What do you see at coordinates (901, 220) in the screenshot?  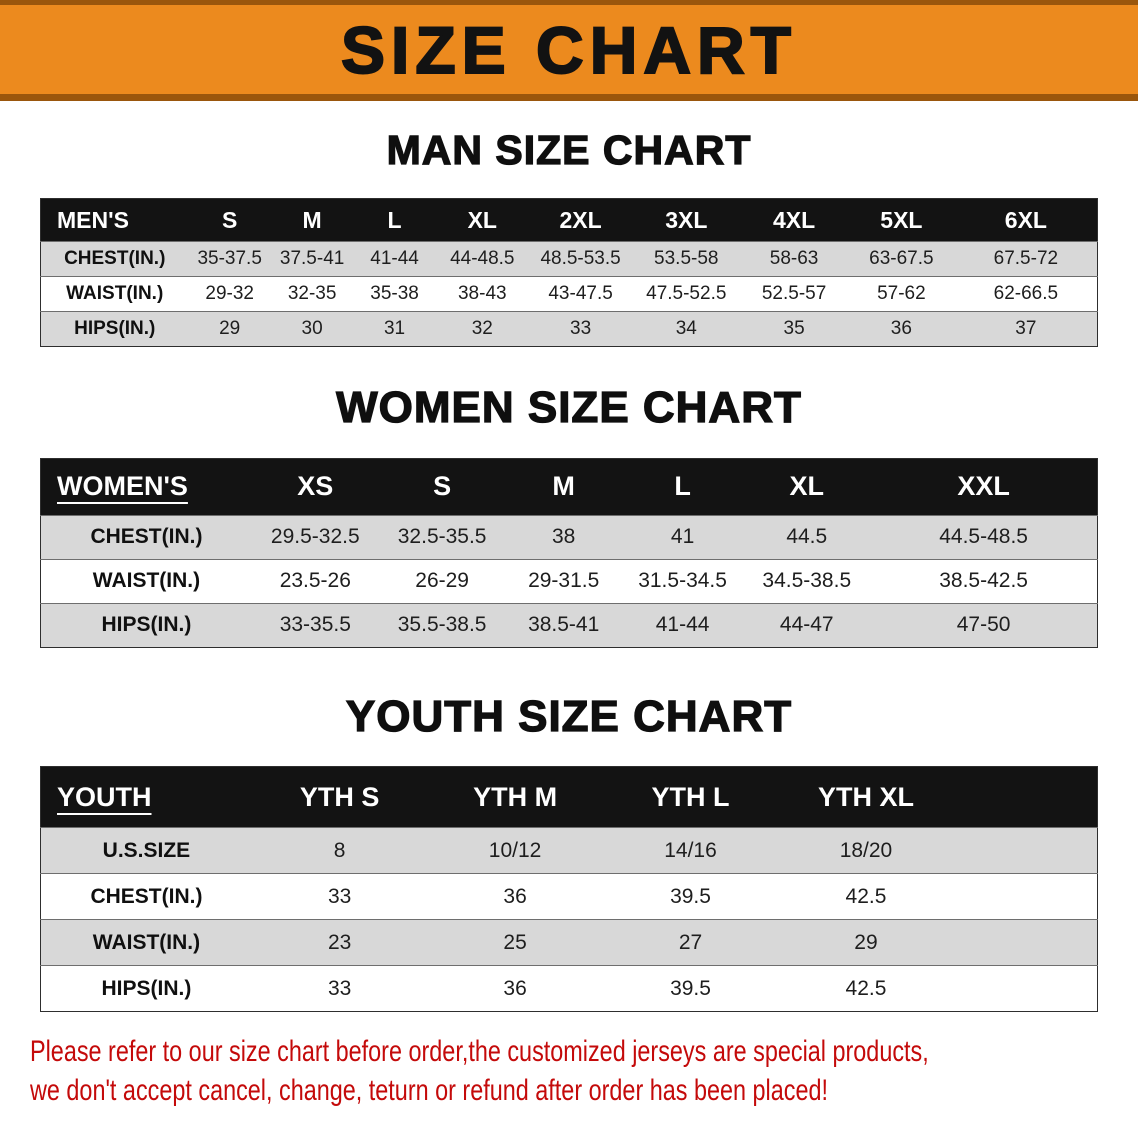 I see `size-column-header: 5XL` at bounding box center [901, 220].